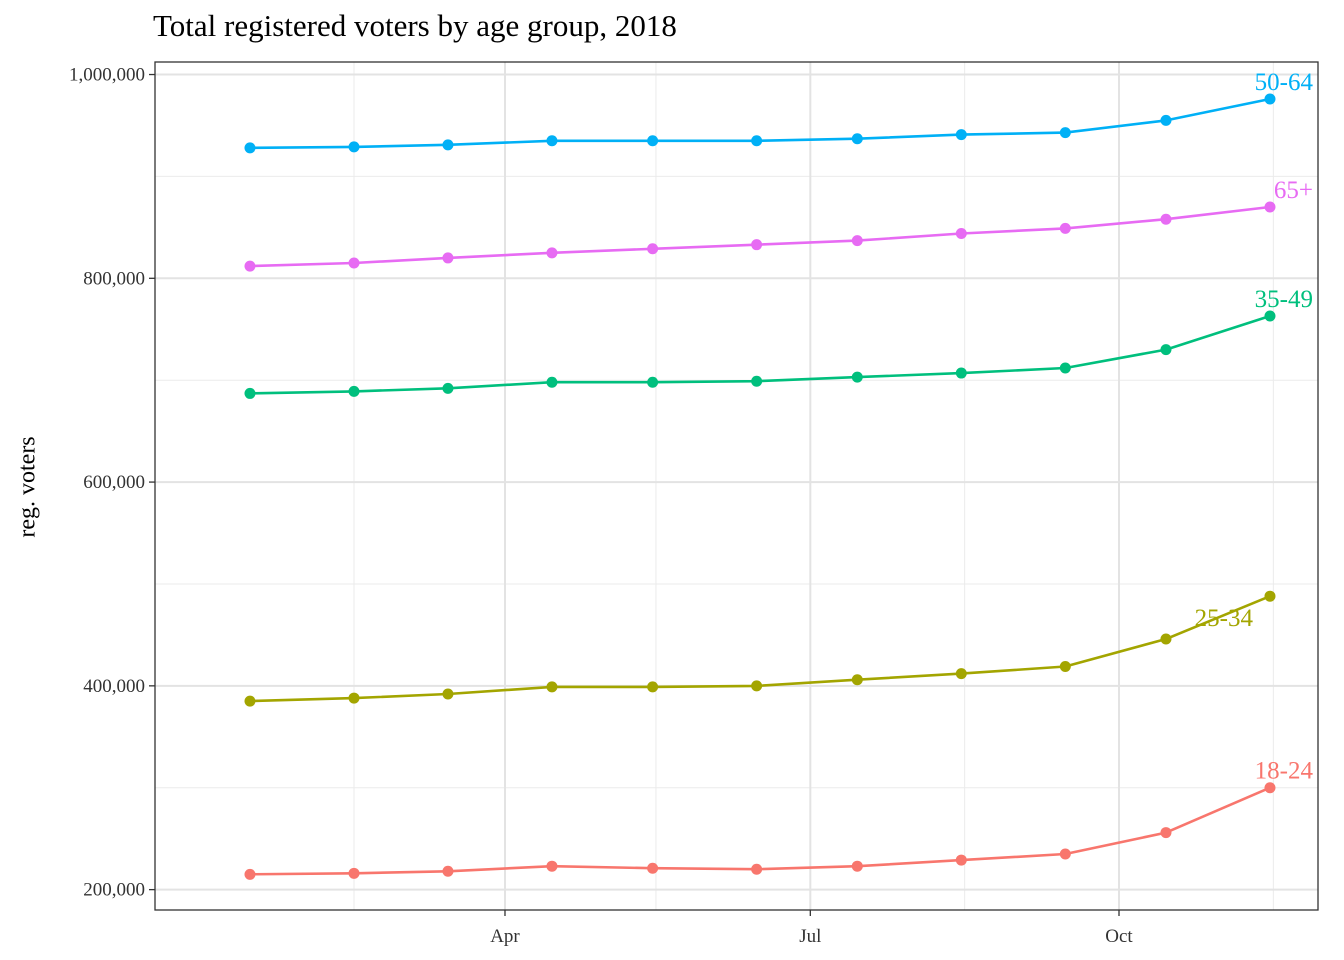  Describe the element at coordinates (1293, 190) in the screenshot. I see `series-label-65: 65+` at that location.